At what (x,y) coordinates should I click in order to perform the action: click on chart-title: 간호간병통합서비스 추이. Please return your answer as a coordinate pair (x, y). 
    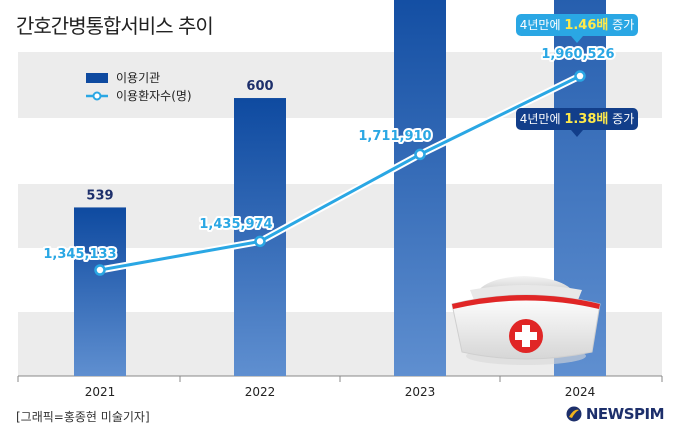
    Looking at the image, I should click on (115, 26).